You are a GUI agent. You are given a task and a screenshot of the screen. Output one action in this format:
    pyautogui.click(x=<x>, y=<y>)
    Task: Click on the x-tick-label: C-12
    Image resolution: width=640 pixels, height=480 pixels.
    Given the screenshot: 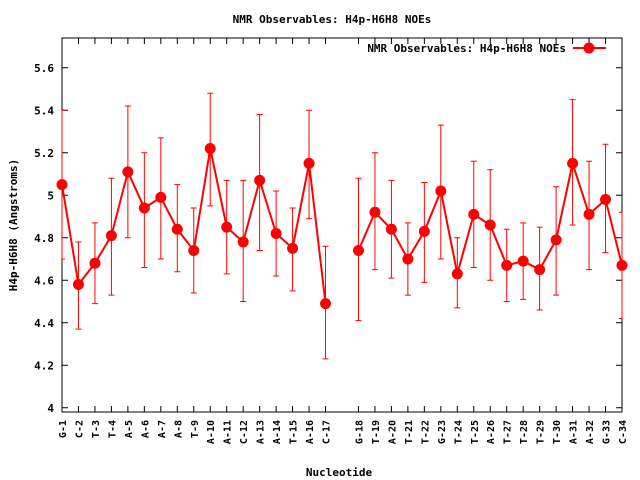 What is the action you would take?
    pyautogui.click(x=244, y=432)
    